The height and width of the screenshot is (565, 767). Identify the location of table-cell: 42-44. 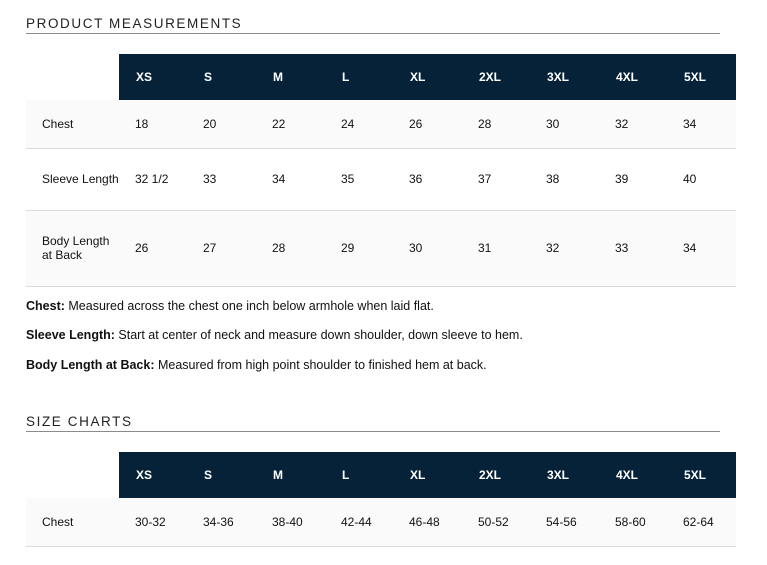
(359, 522).